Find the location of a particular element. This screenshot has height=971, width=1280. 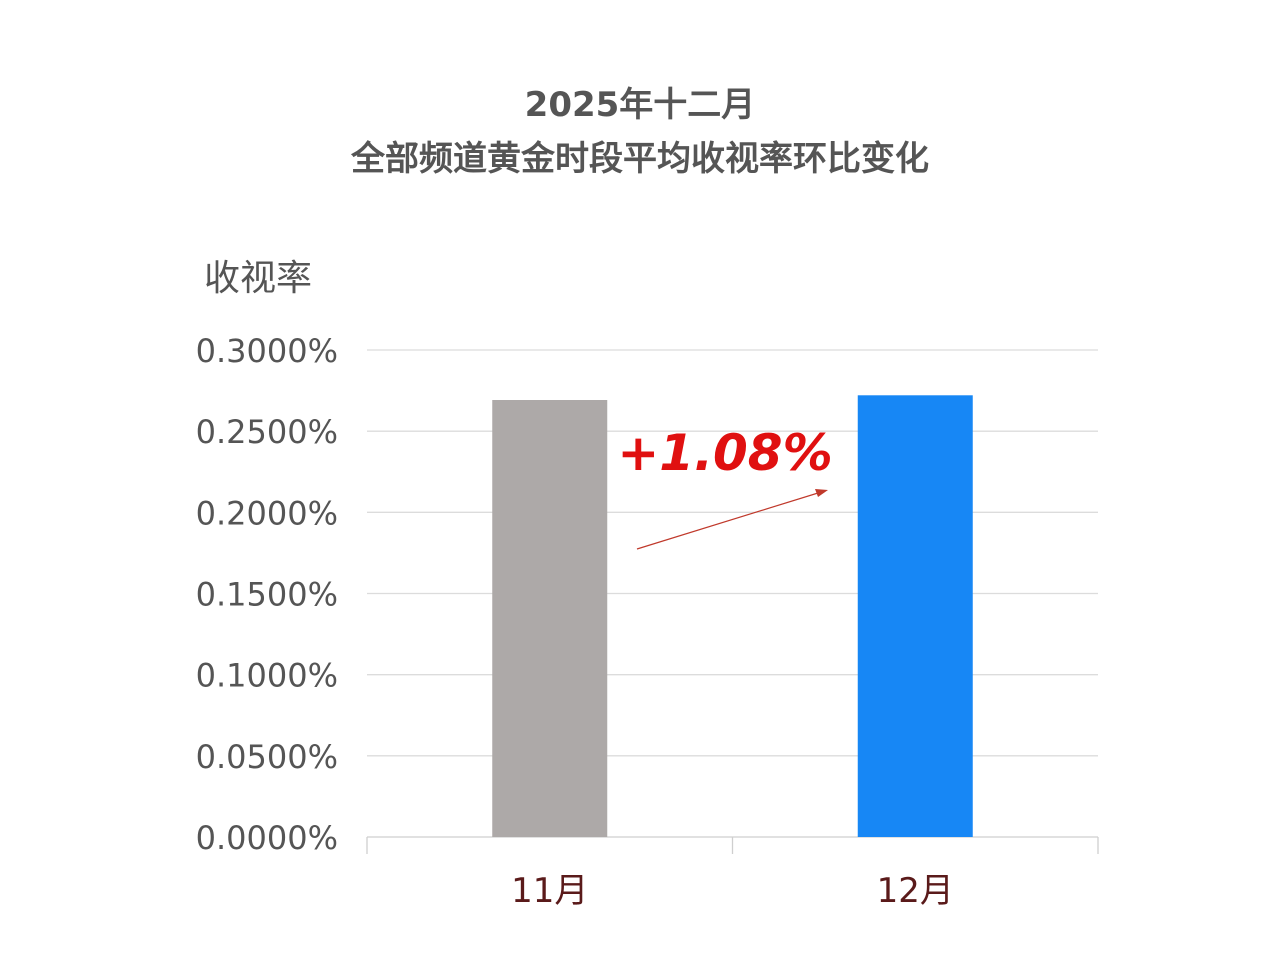

chart-subtitle: 全部频道黄金时段平均收视率环比变化 is located at coordinates (639, 159).